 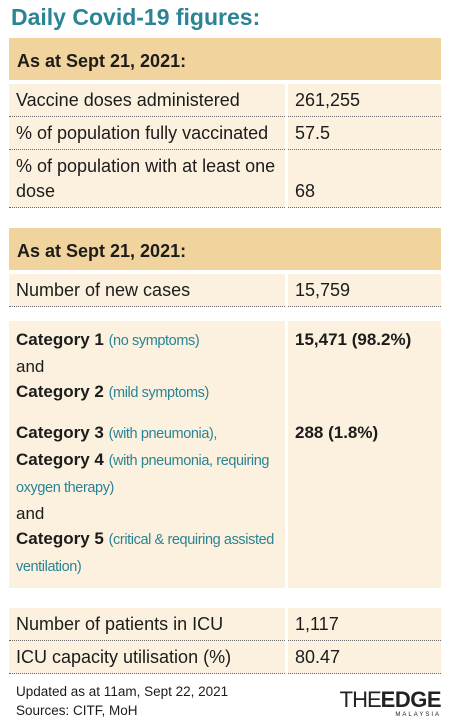 What do you see at coordinates (147, 290) in the screenshot?
I see `row-label: Number of new cases` at bounding box center [147, 290].